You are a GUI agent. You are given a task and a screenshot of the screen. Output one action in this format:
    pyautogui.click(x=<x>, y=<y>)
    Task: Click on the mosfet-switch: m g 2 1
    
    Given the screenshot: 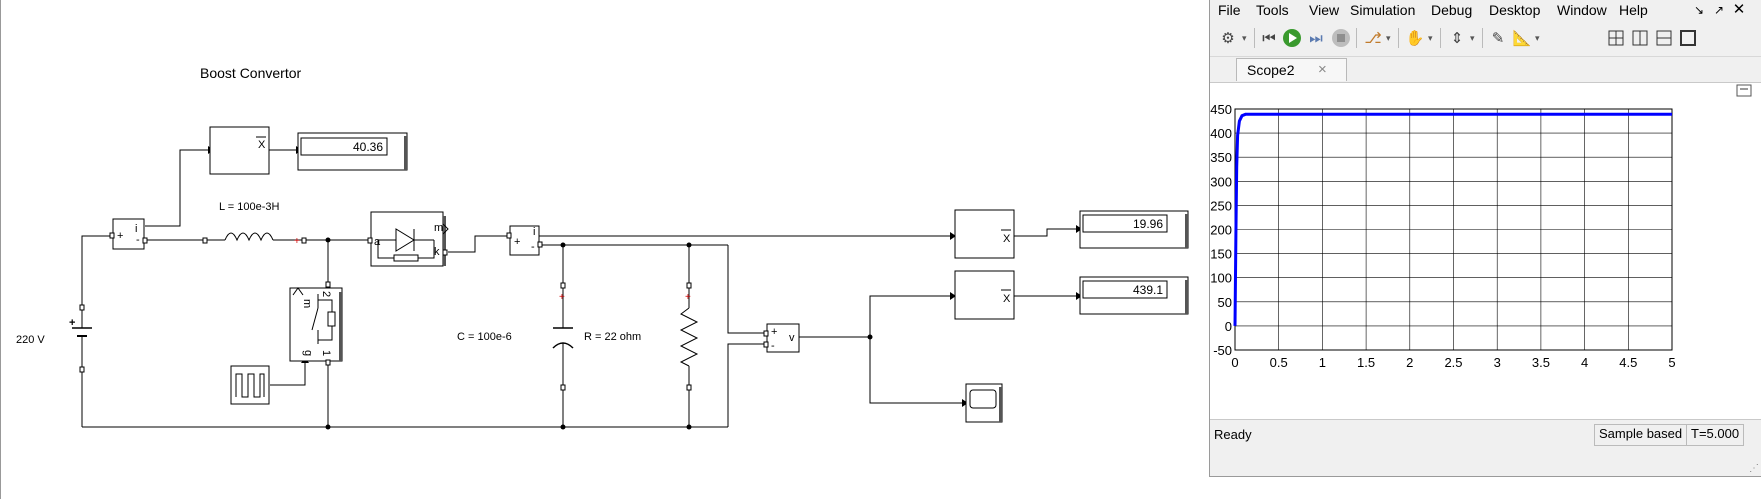 What is the action you would take?
    pyautogui.click(x=316, y=323)
    